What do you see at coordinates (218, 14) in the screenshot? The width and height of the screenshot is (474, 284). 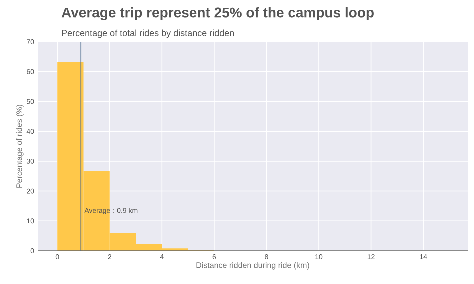 I see `chart-title: Average trip represent 25% of the campus loop` at bounding box center [218, 14].